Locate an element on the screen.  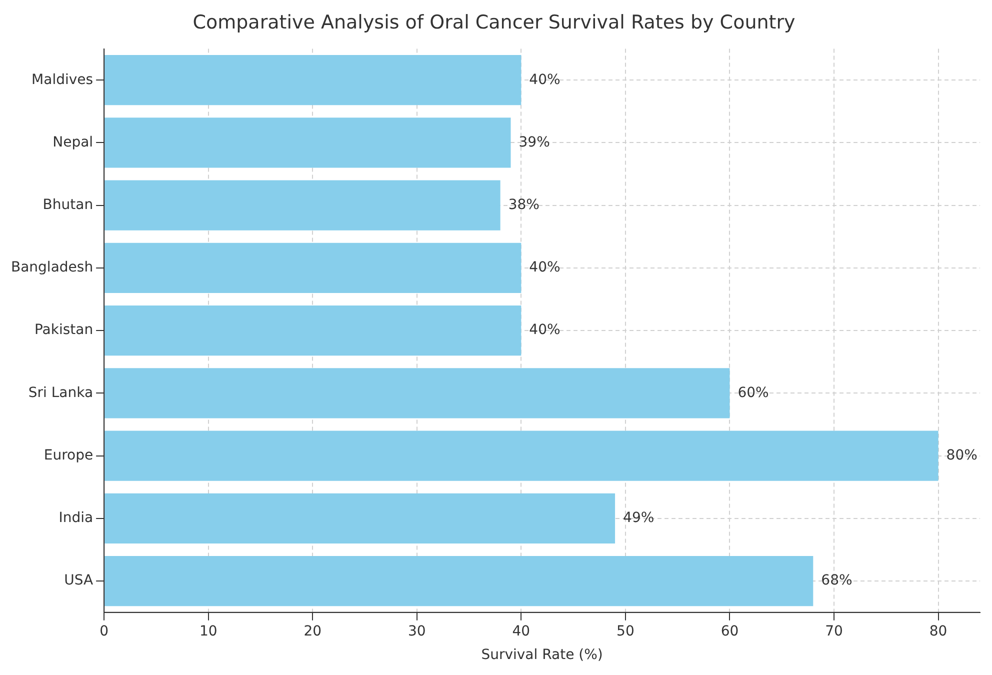
data-label: 68% is located at coordinates (836, 580).